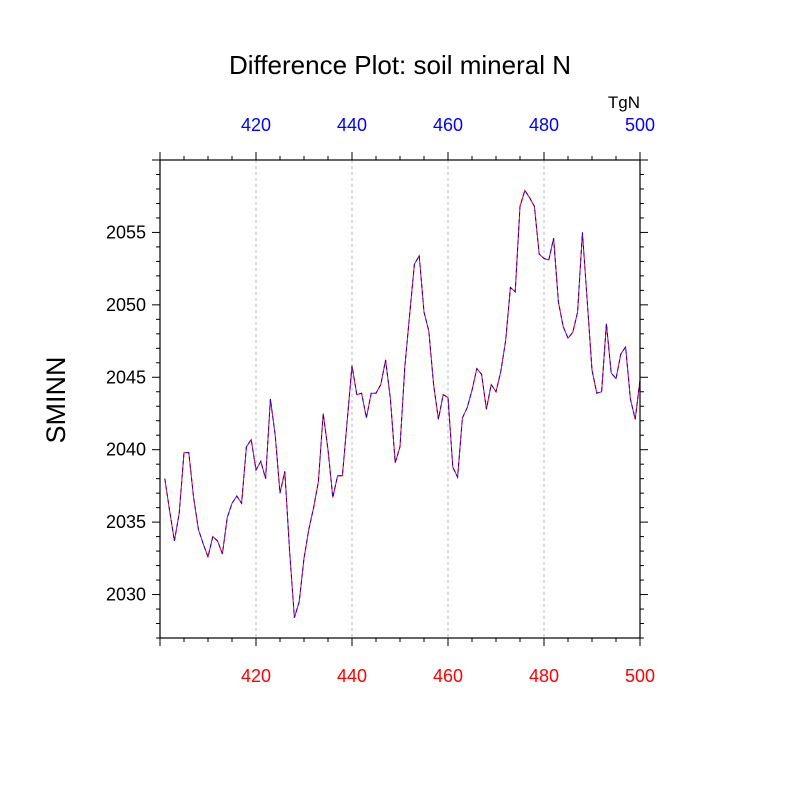 This screenshot has width=800, height=800. I want to click on y-tick-label: 2050, so click(126, 305).